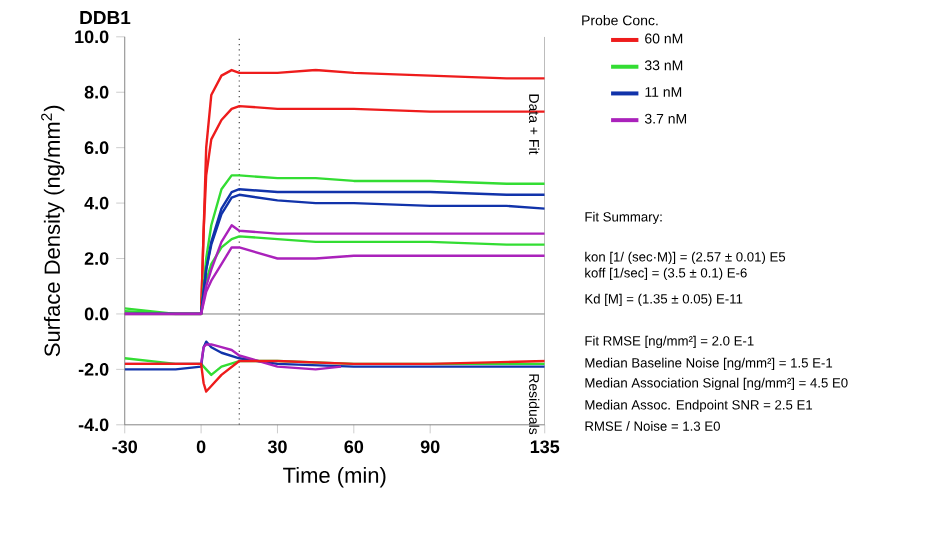 This screenshot has width=950, height=544. I want to click on chart-title: DDB1, so click(105, 18).